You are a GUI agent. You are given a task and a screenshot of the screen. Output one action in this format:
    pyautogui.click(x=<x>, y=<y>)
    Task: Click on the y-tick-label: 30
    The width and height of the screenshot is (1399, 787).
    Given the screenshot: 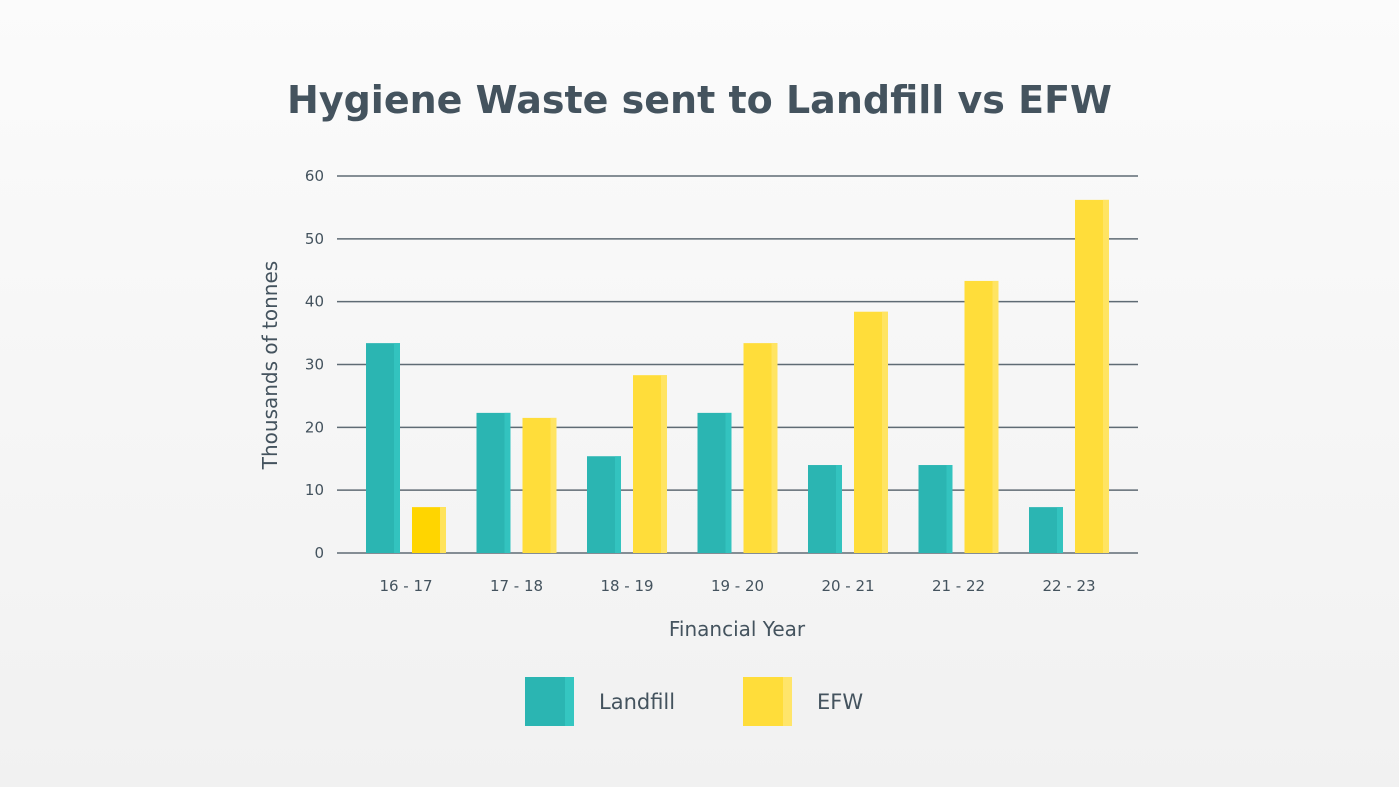 What is the action you would take?
    pyautogui.click(x=314, y=365)
    